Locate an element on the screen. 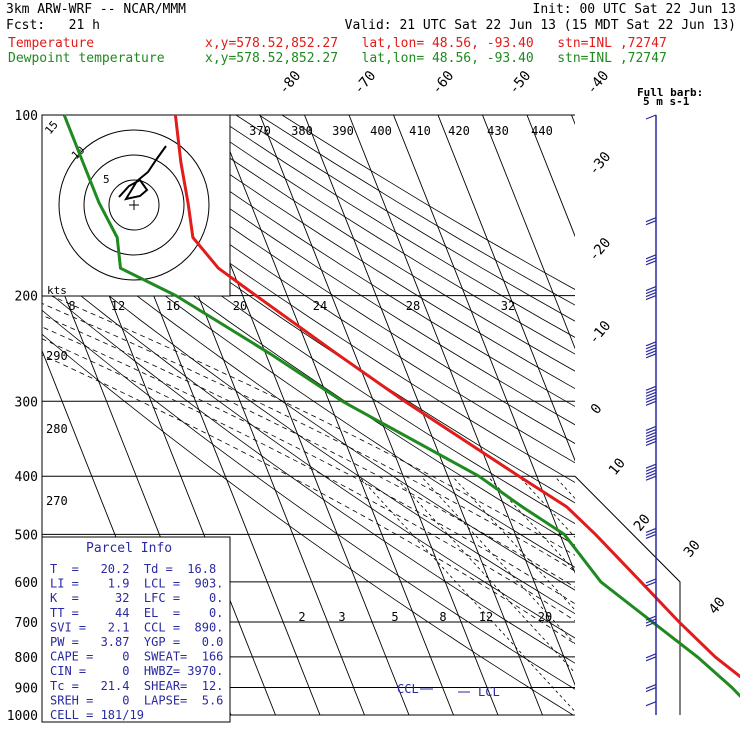 This screenshot has height=740, width=740. parcel-info-row: SREH = 0 LAPSE= 5.6 is located at coordinates (136, 700).